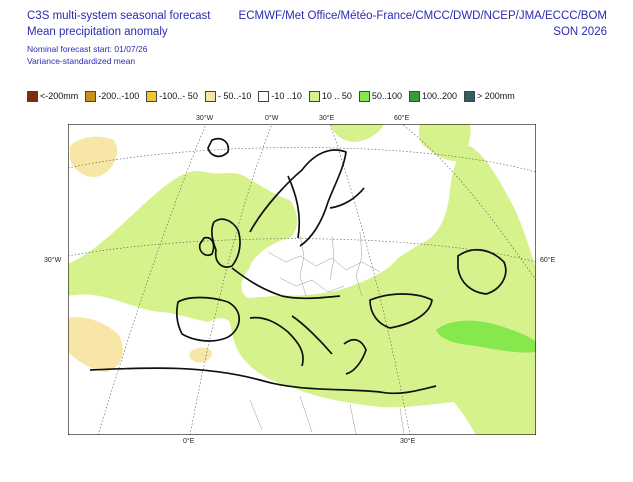  I want to click on coord-label-top: 30°E, so click(327, 118).